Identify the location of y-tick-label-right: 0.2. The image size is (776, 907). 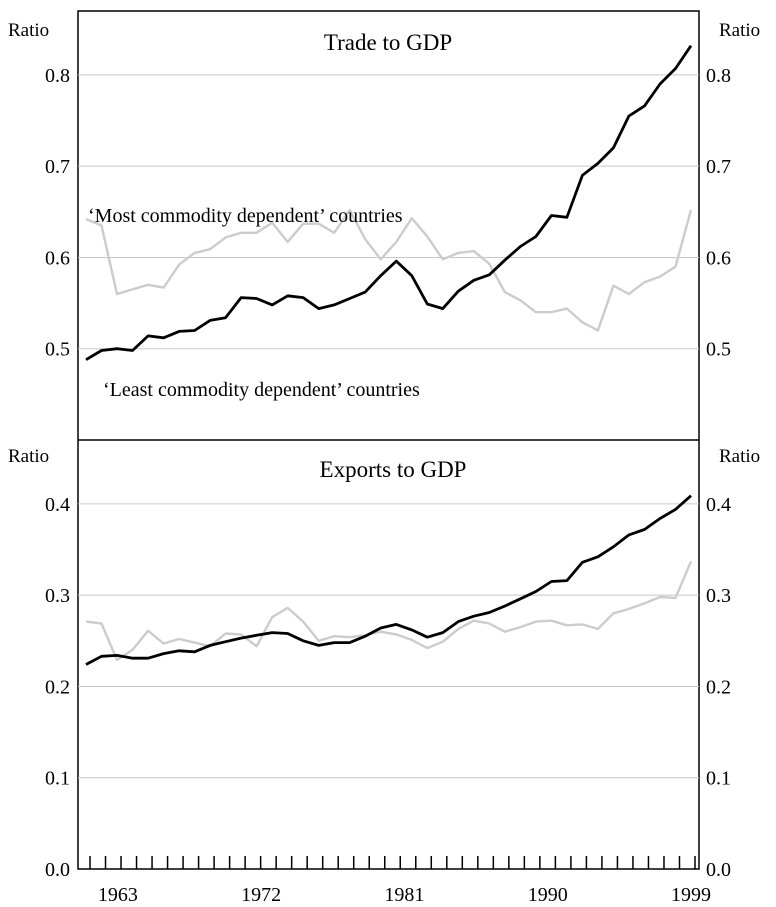
(718, 687).